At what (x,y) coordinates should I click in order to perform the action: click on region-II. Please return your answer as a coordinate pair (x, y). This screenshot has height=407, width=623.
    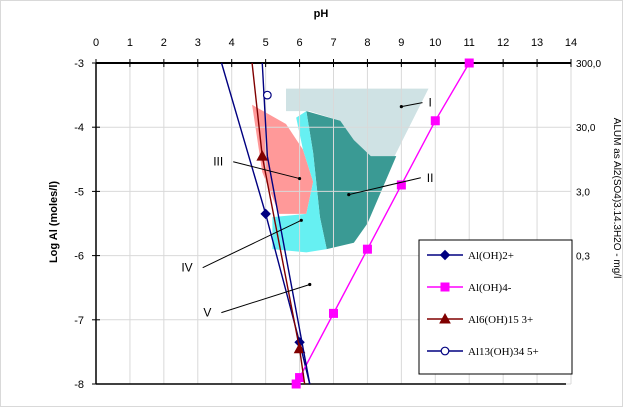
    Looking at the image, I should click on (351, 180).